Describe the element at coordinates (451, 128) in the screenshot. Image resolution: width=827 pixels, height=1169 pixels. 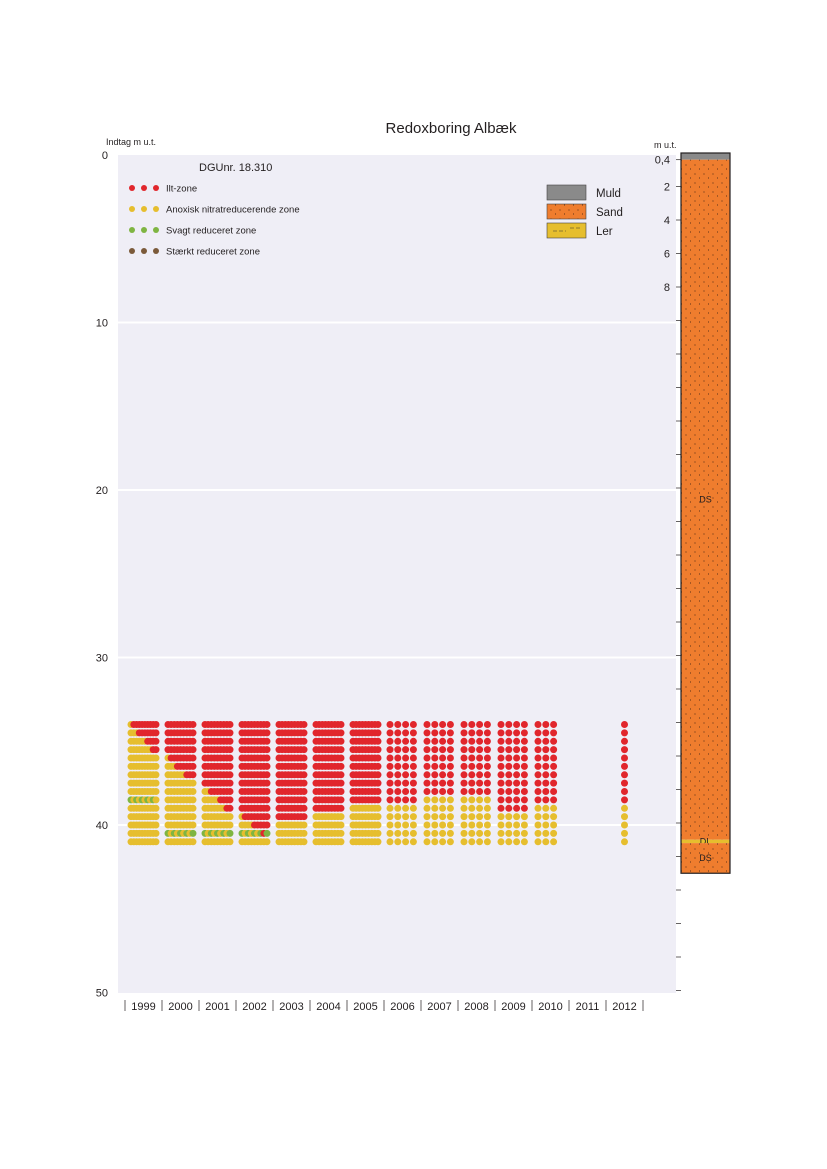
I see `chart-title: Redoxboring Albæk` at that location.